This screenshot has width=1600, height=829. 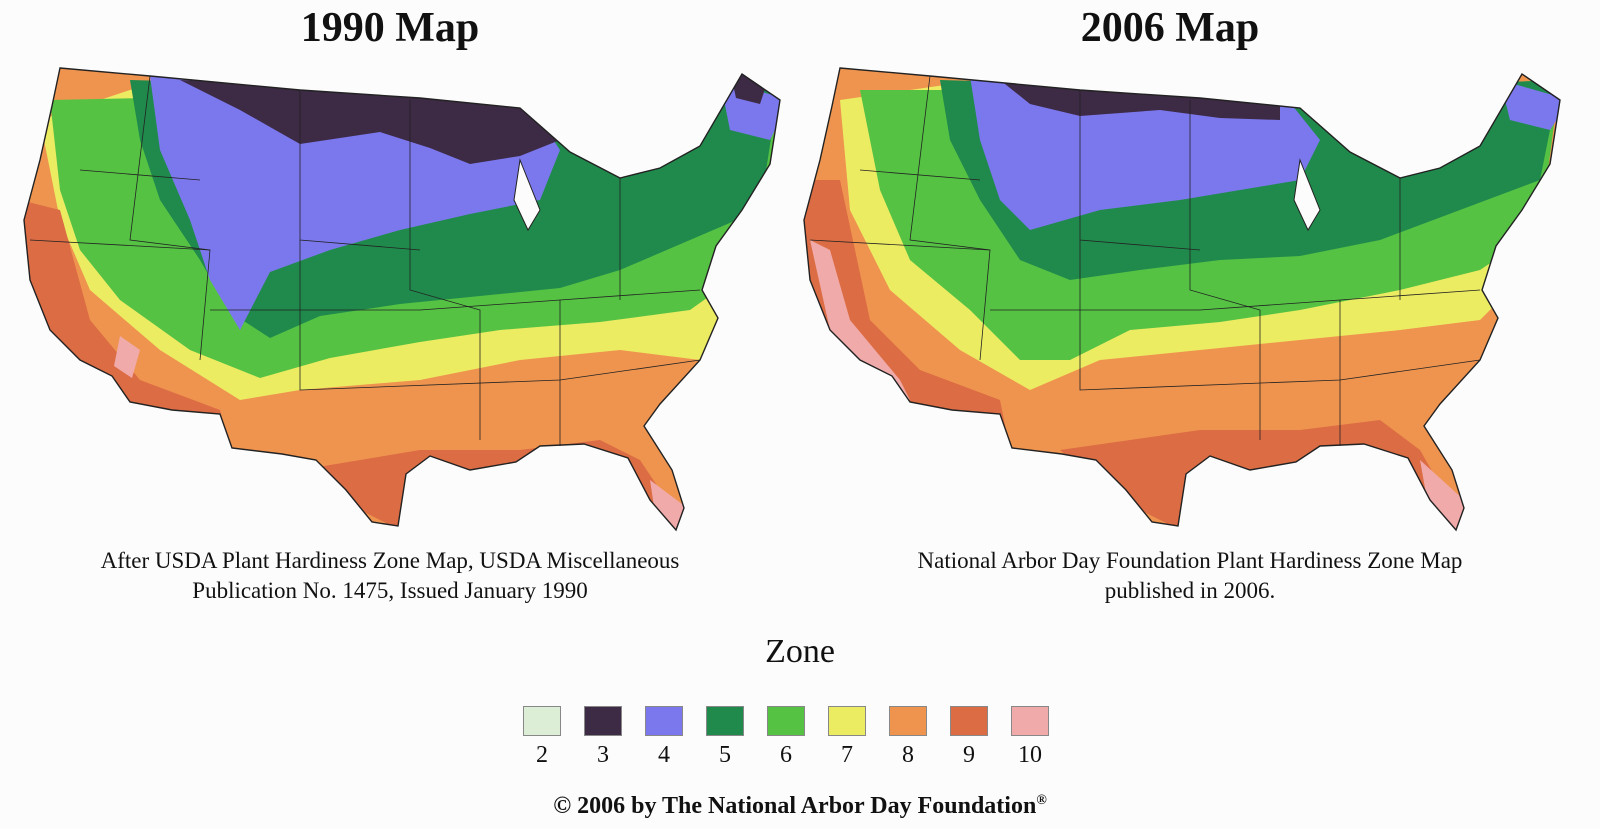 What do you see at coordinates (1030, 755) in the screenshot?
I see `legend-label: 10` at bounding box center [1030, 755].